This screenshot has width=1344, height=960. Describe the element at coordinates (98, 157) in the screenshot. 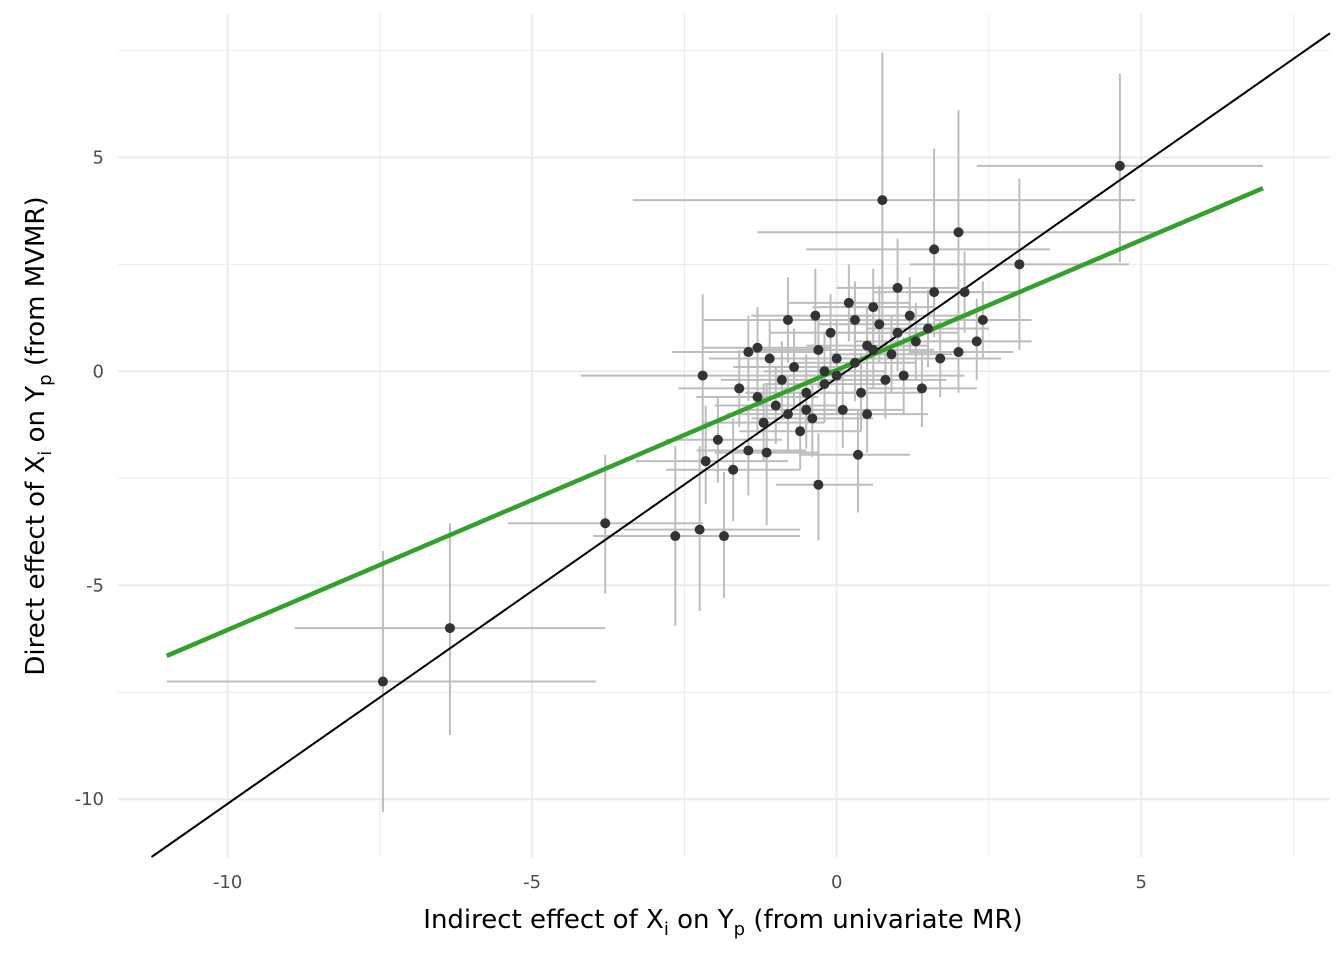

I see `y-tick-label: 5` at that location.